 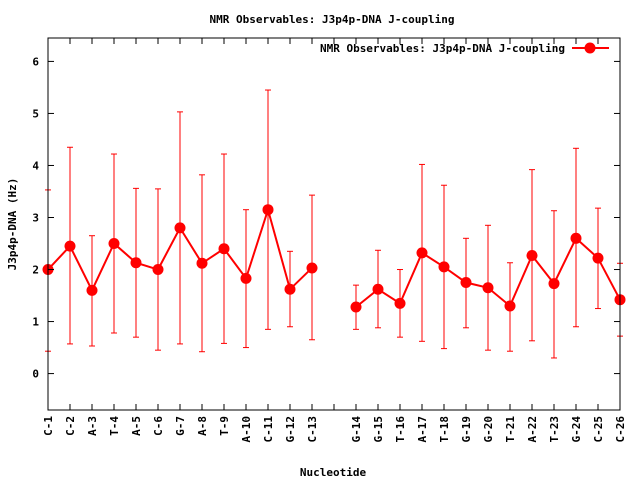 I want to click on y-tick-label: 6, so click(x=35, y=61).